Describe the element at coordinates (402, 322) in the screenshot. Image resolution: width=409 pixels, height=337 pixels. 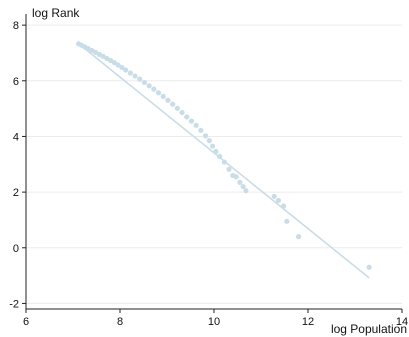
I see `x-tick-label: 14` at that location.